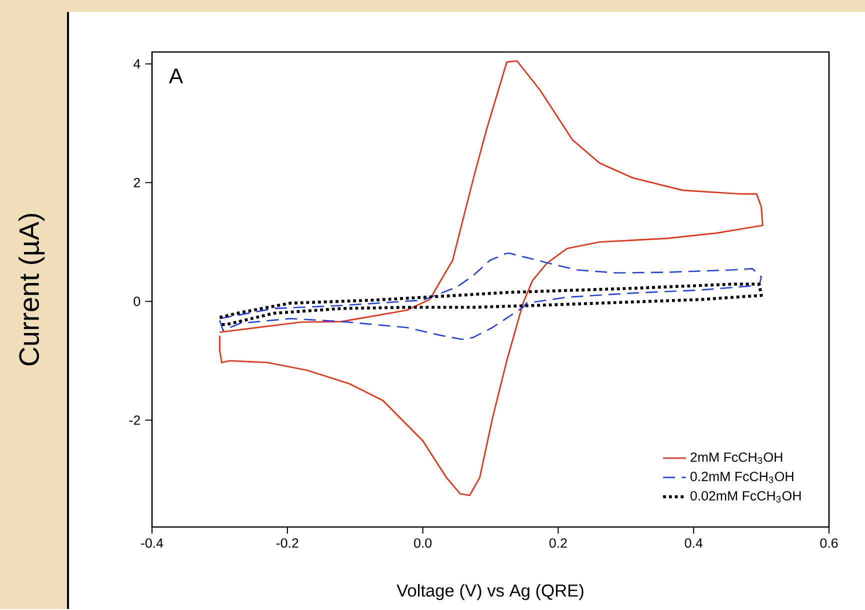  What do you see at coordinates (137, 183) in the screenshot?
I see `y-tick-label: 2` at bounding box center [137, 183].